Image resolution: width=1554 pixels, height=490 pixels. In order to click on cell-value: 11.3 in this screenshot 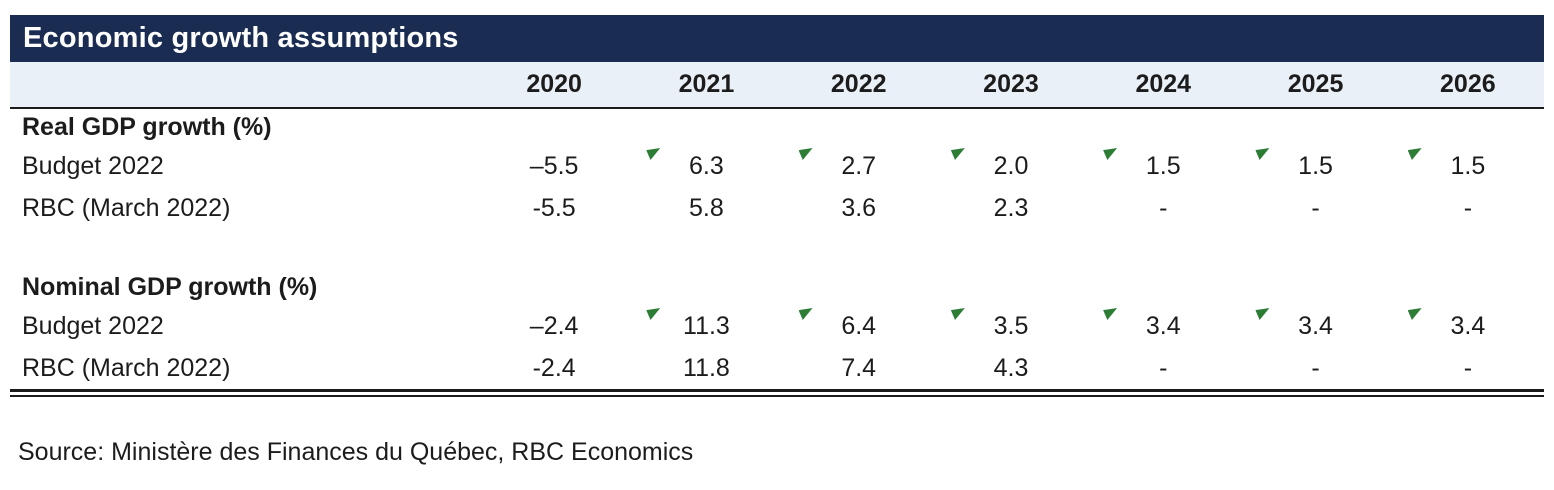, I will do `click(706, 325)`.